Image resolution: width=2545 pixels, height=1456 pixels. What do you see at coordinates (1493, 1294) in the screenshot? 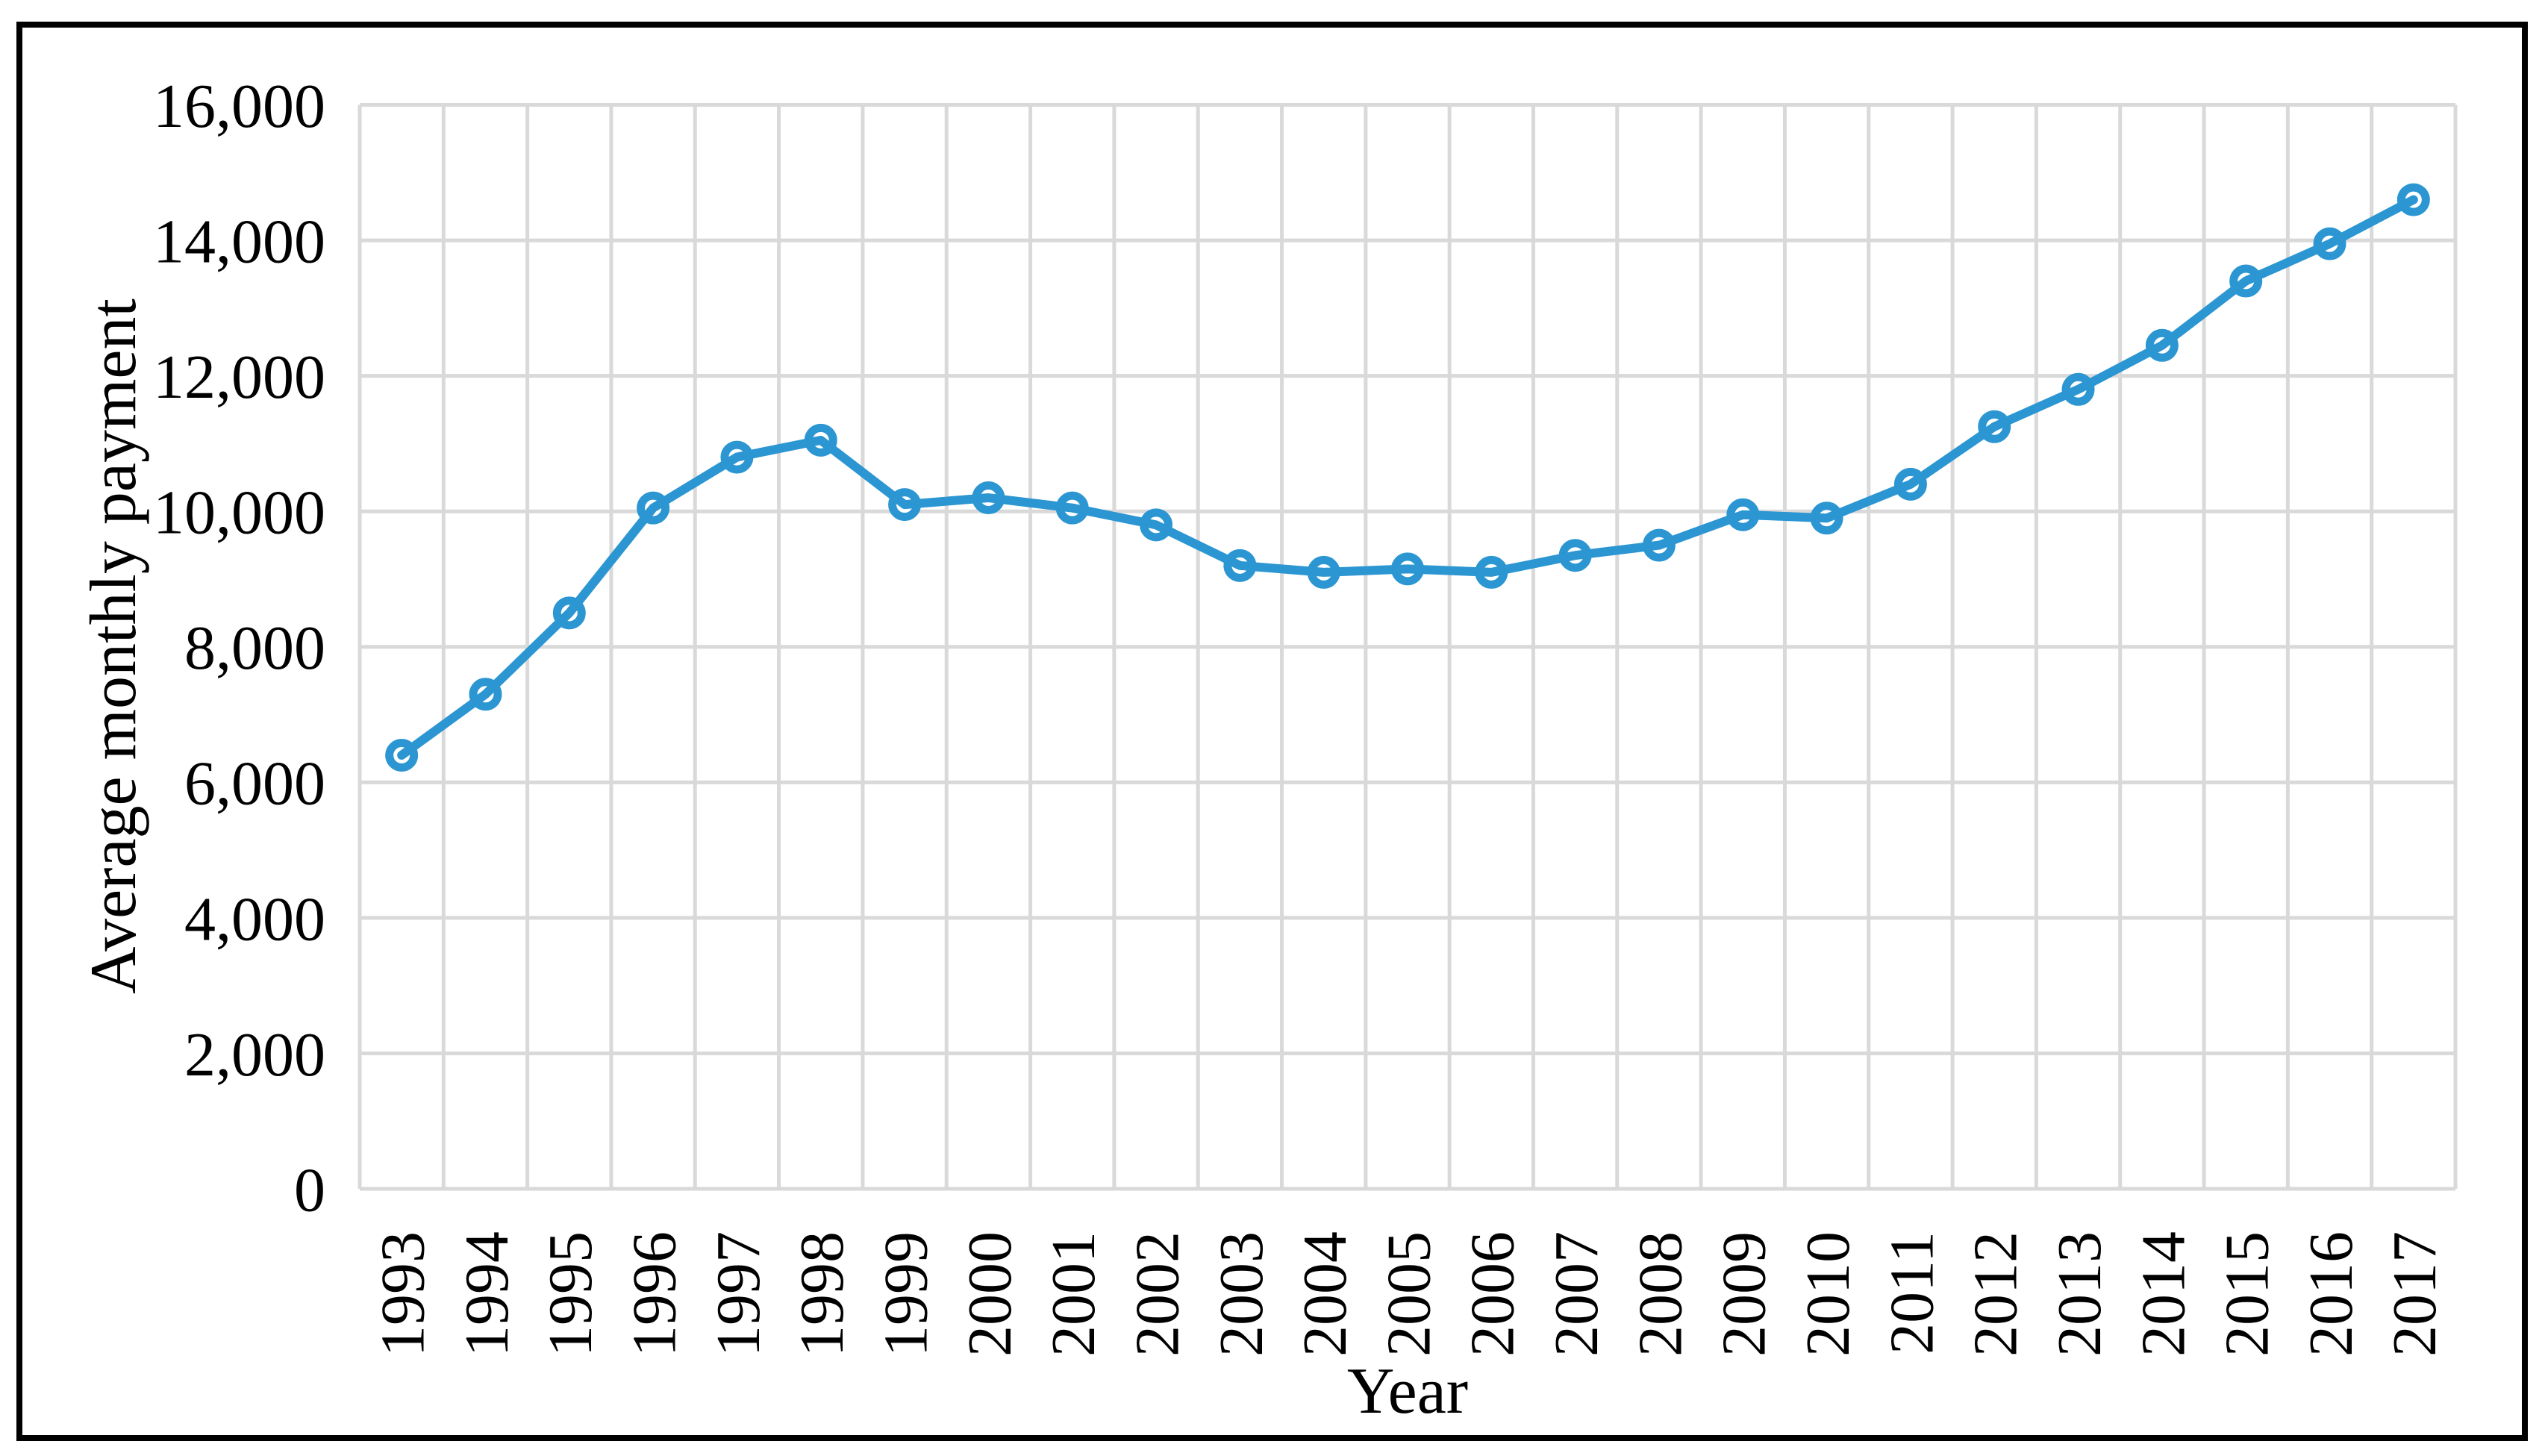
I see `x-tick-label: 2006` at bounding box center [1493, 1294].